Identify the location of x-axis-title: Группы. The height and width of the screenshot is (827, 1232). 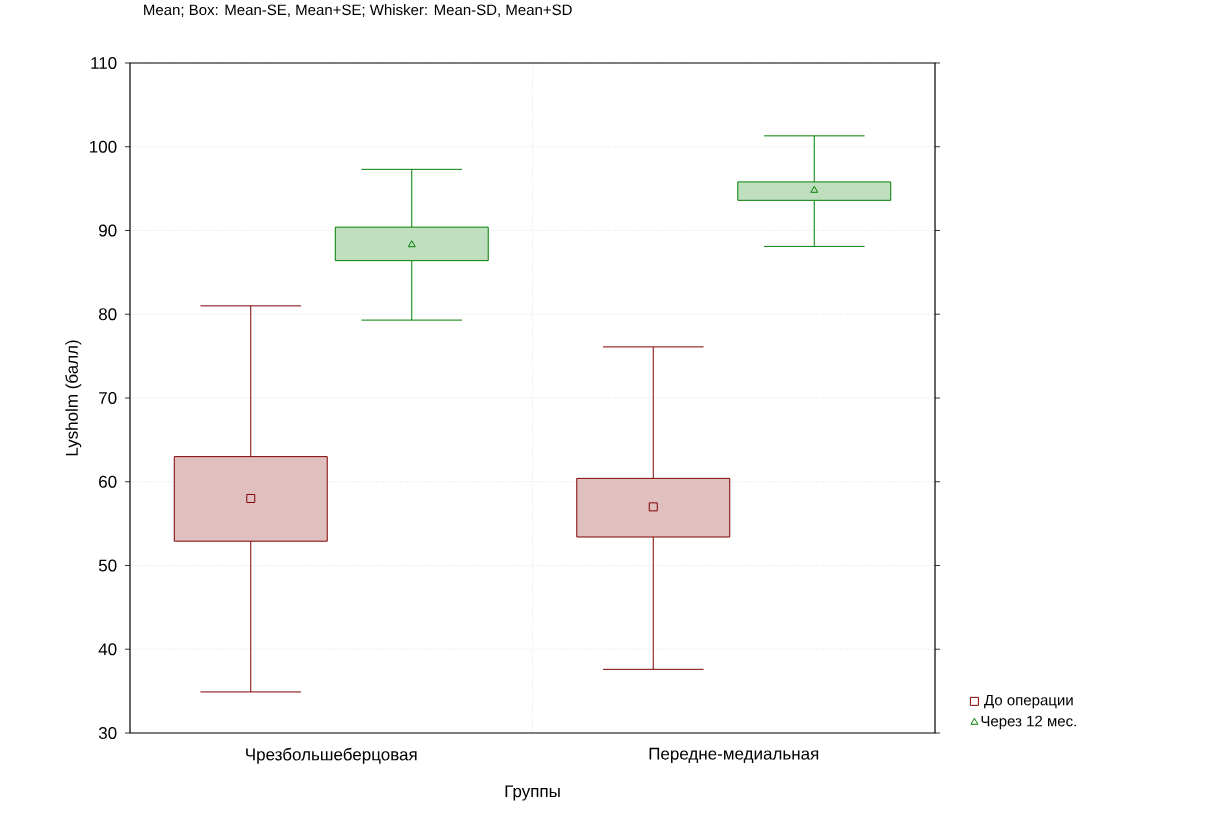
(532, 793).